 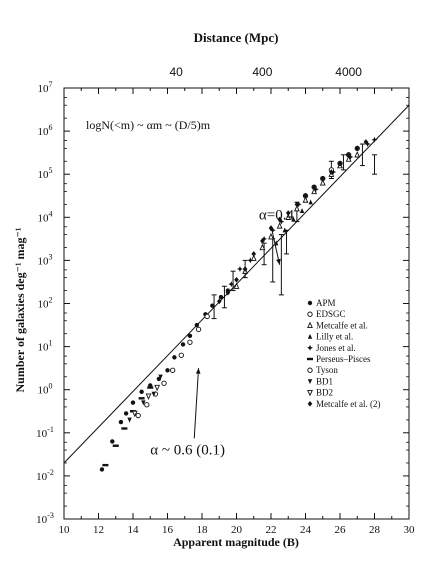 What do you see at coordinates (65, 530) in the screenshot?
I see `x-tick-label: 10` at bounding box center [65, 530].